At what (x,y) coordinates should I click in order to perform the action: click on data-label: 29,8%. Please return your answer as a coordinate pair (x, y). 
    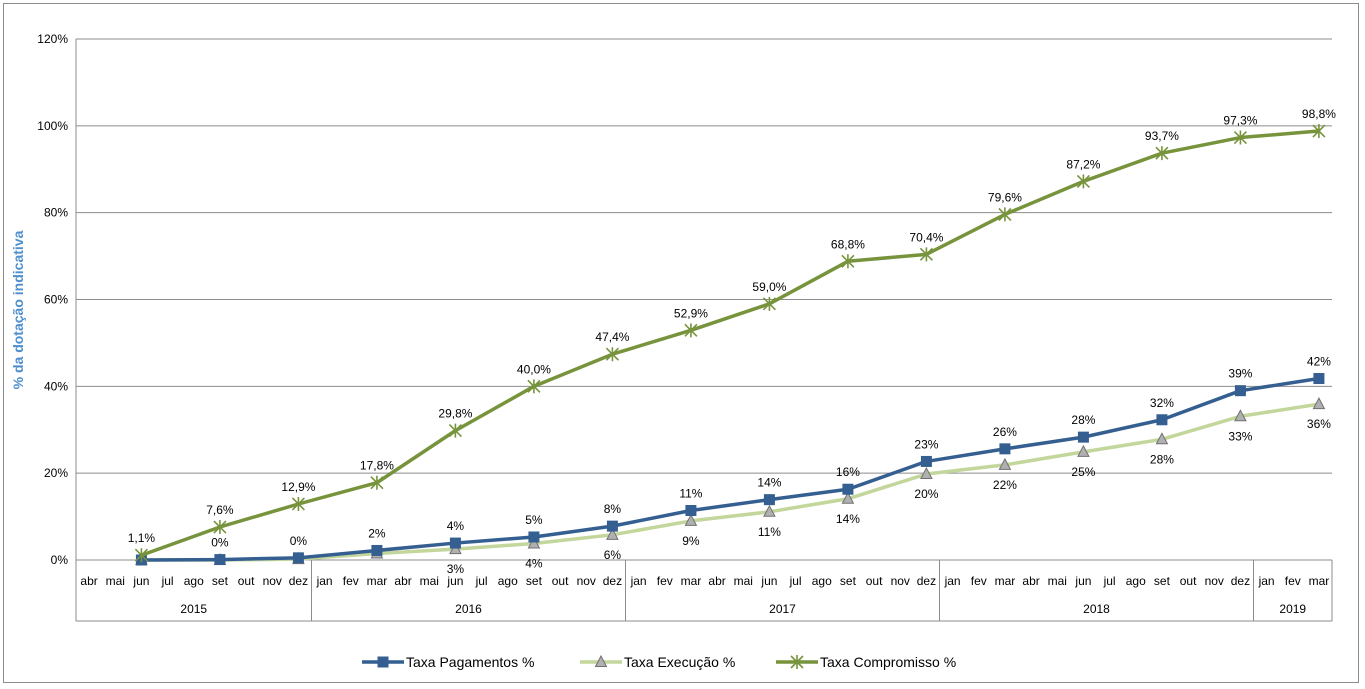
    Looking at the image, I should click on (455, 414).